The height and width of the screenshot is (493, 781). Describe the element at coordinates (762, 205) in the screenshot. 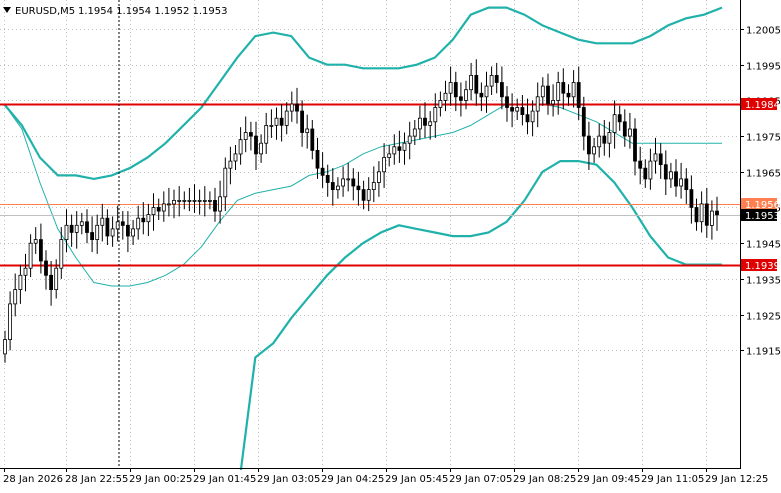

I see `level-price-label: 1.1956` at that location.